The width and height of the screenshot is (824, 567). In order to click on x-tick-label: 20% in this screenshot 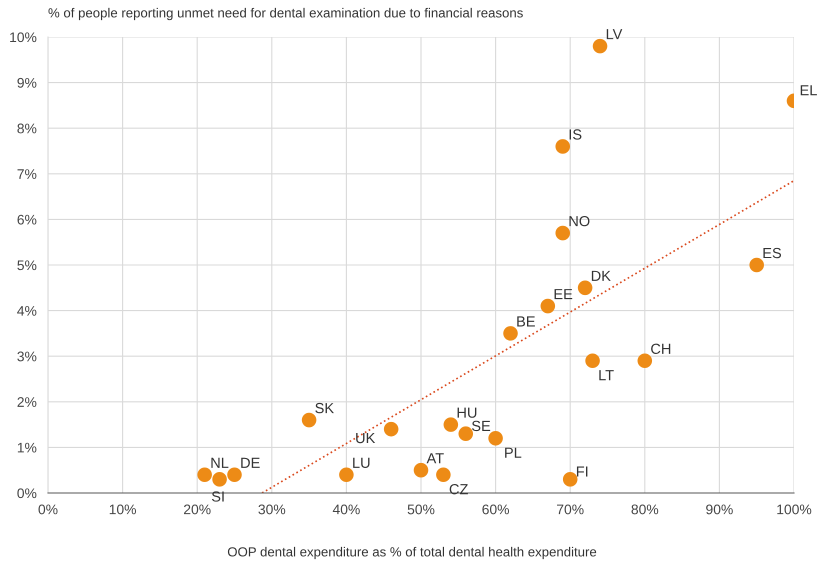, I will do `click(197, 509)`.